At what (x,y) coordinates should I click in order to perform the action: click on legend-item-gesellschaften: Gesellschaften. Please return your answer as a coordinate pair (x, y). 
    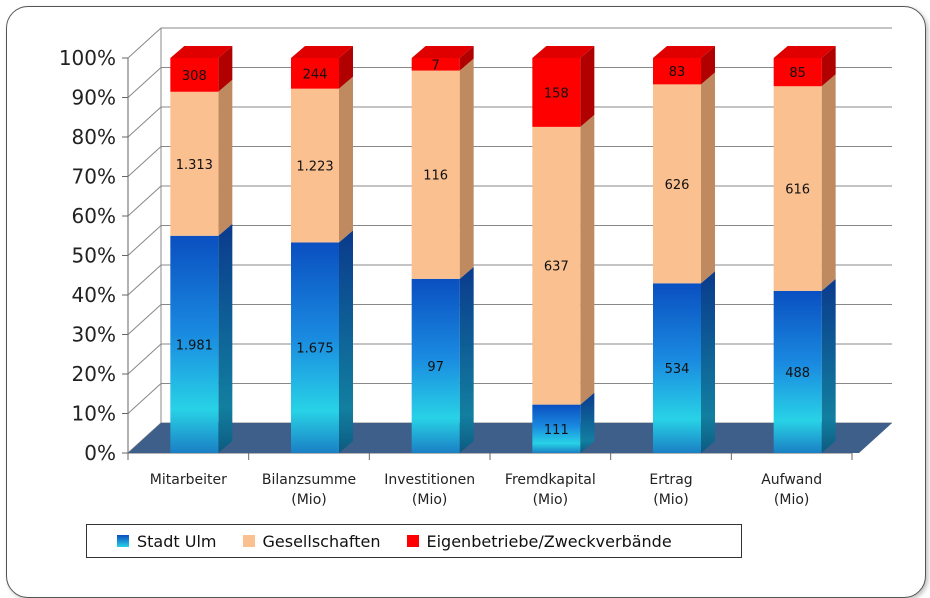
    Looking at the image, I should click on (311, 541).